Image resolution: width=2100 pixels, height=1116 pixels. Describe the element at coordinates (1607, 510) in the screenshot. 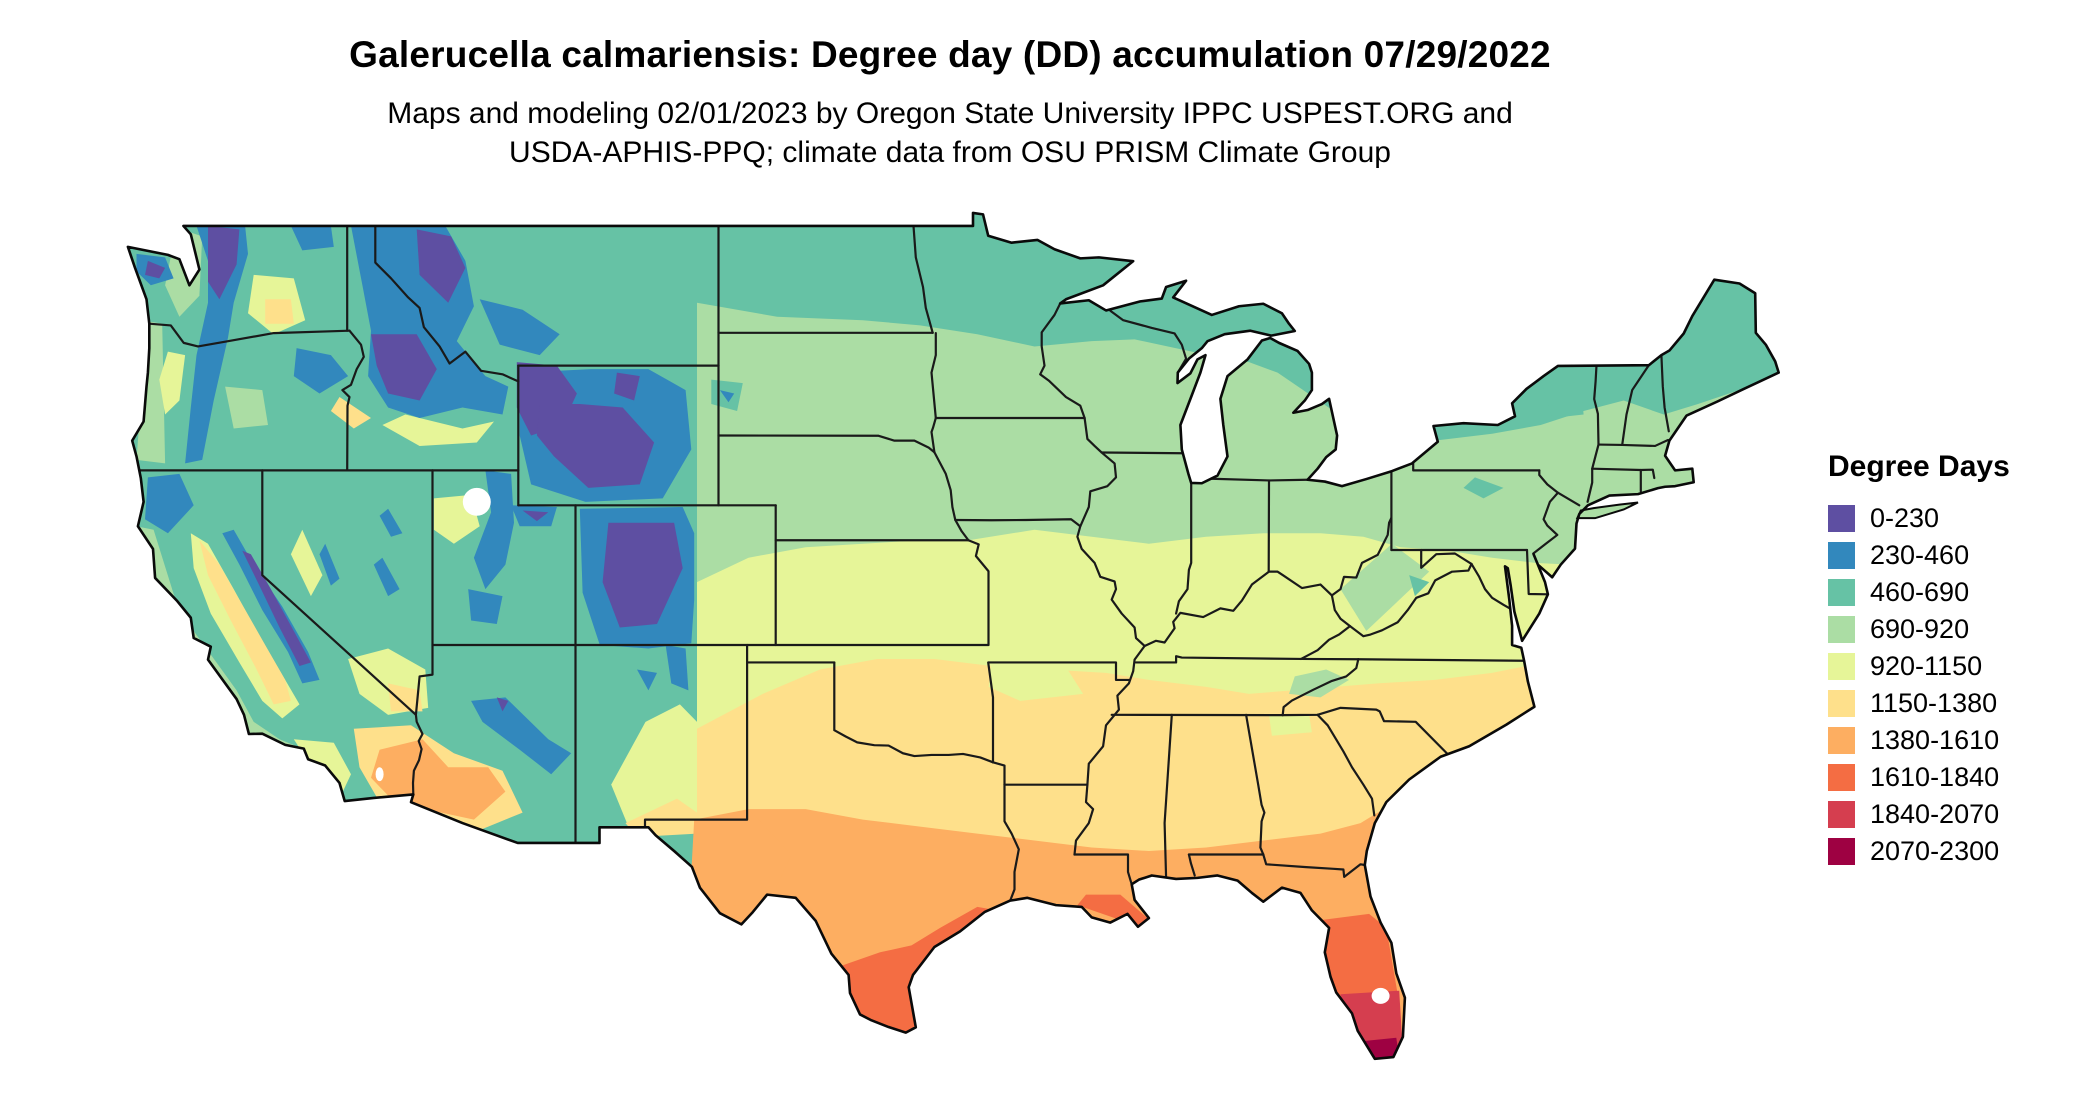

I see `long-island-outline` at that location.